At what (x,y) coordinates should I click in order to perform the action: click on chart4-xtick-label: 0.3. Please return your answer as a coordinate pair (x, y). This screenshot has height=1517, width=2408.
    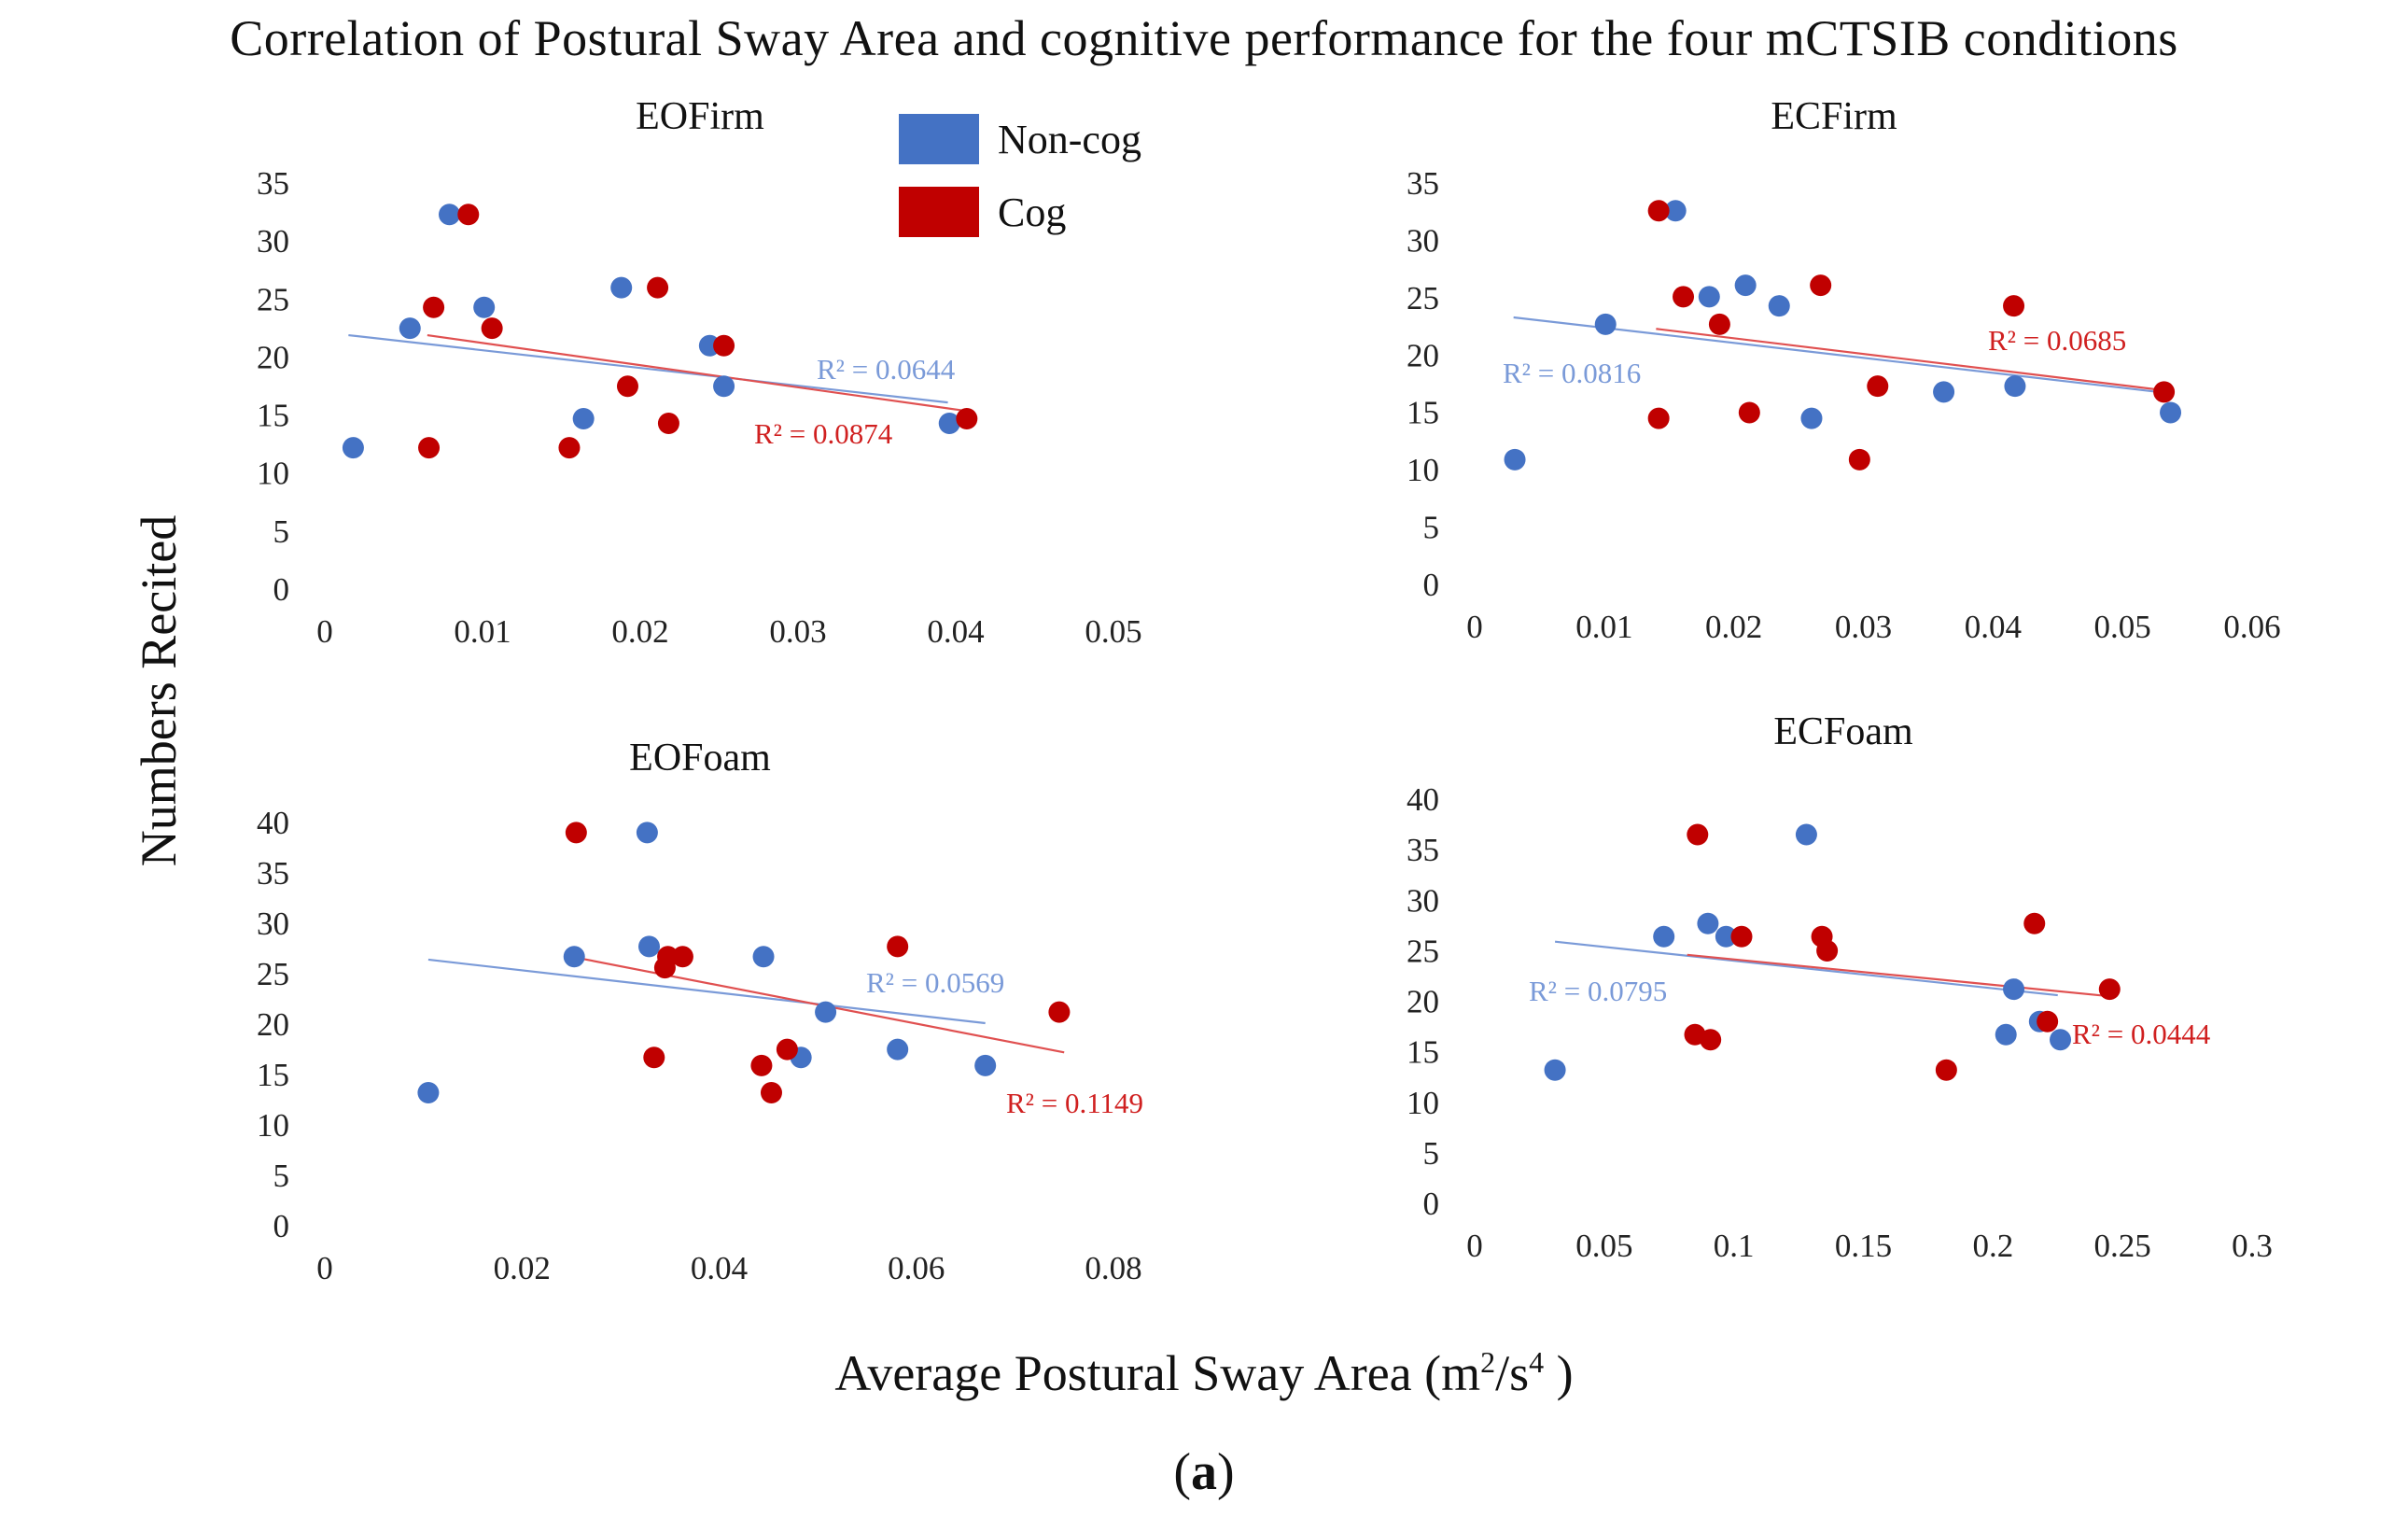
    Looking at the image, I should click on (2252, 1246).